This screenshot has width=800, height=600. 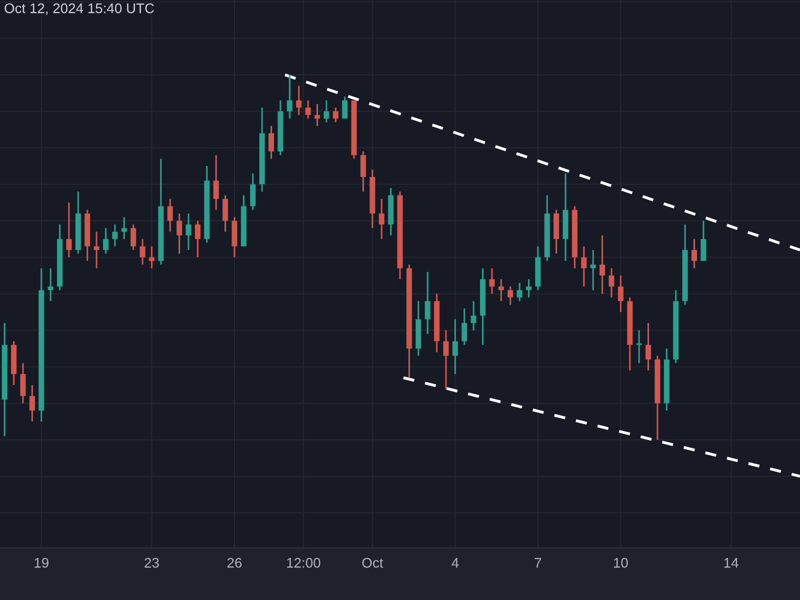 I want to click on x-tick-label: 10, so click(x=621, y=563).